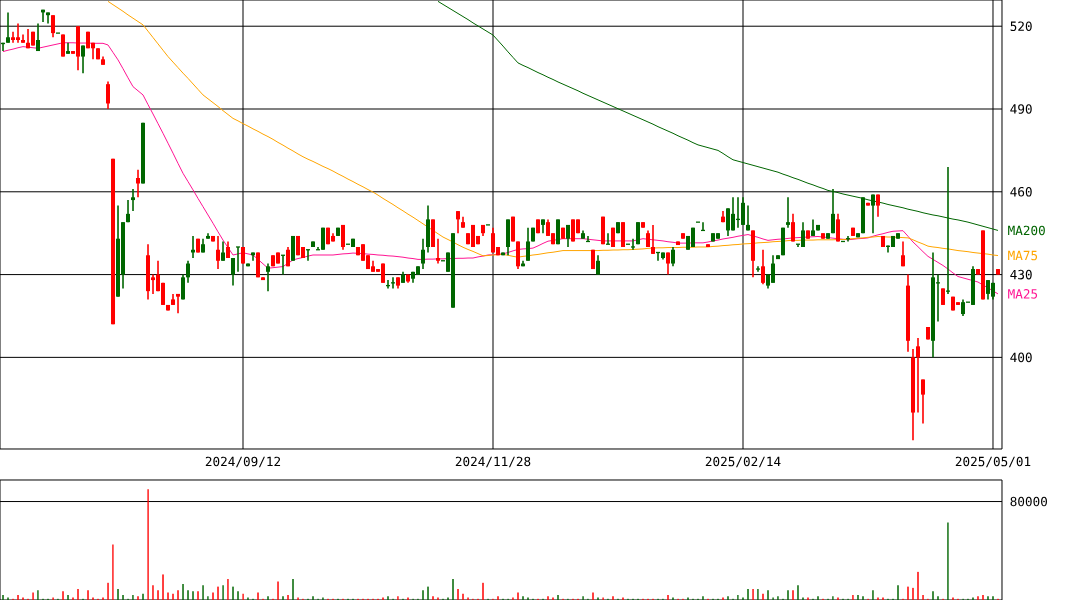  What do you see at coordinates (1023, 255) in the screenshot?
I see `series-label: MA75` at bounding box center [1023, 255].